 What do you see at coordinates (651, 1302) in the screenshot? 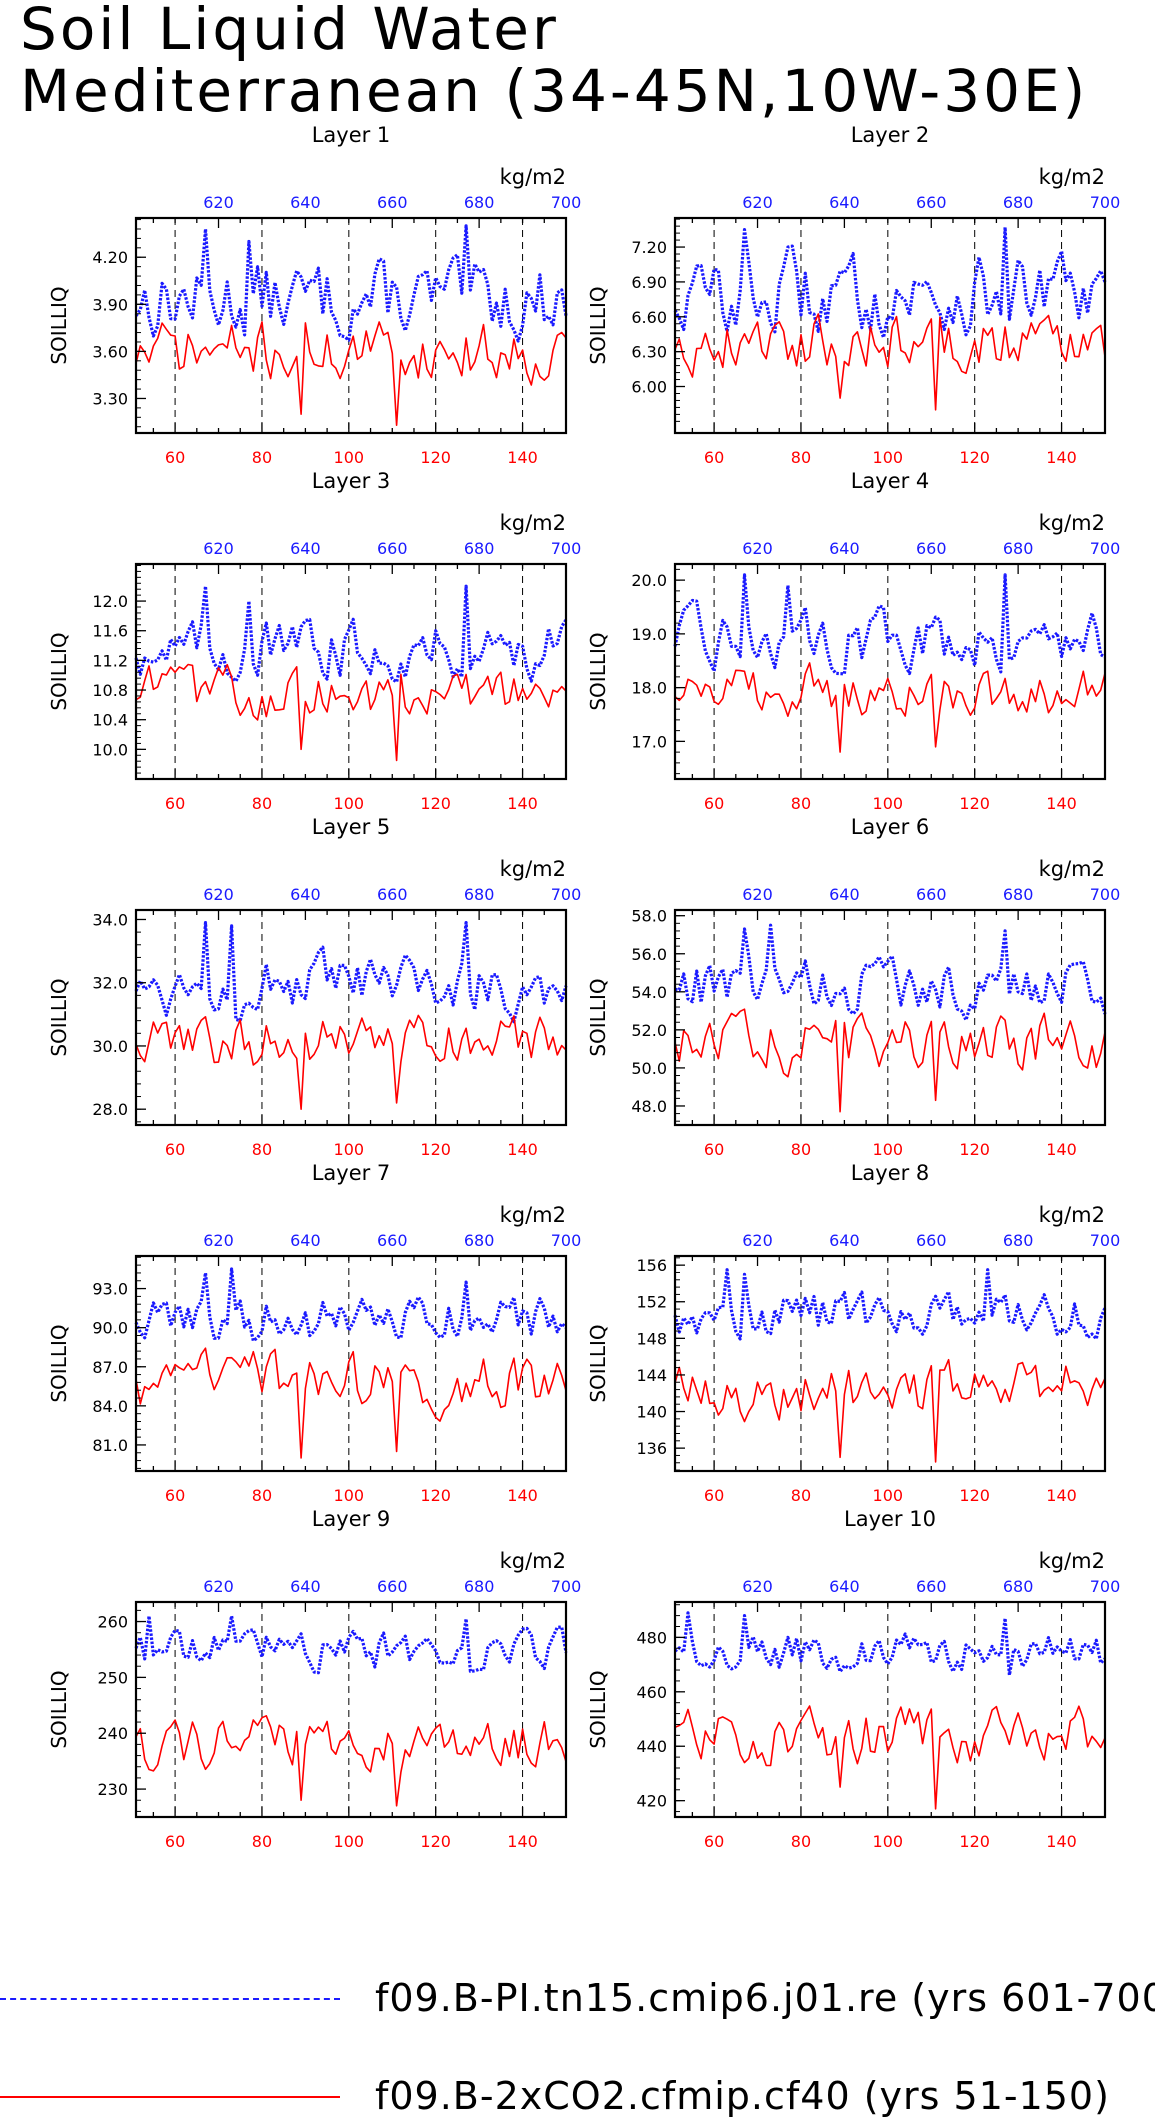
I see `y-tick-label: 152` at bounding box center [651, 1302].